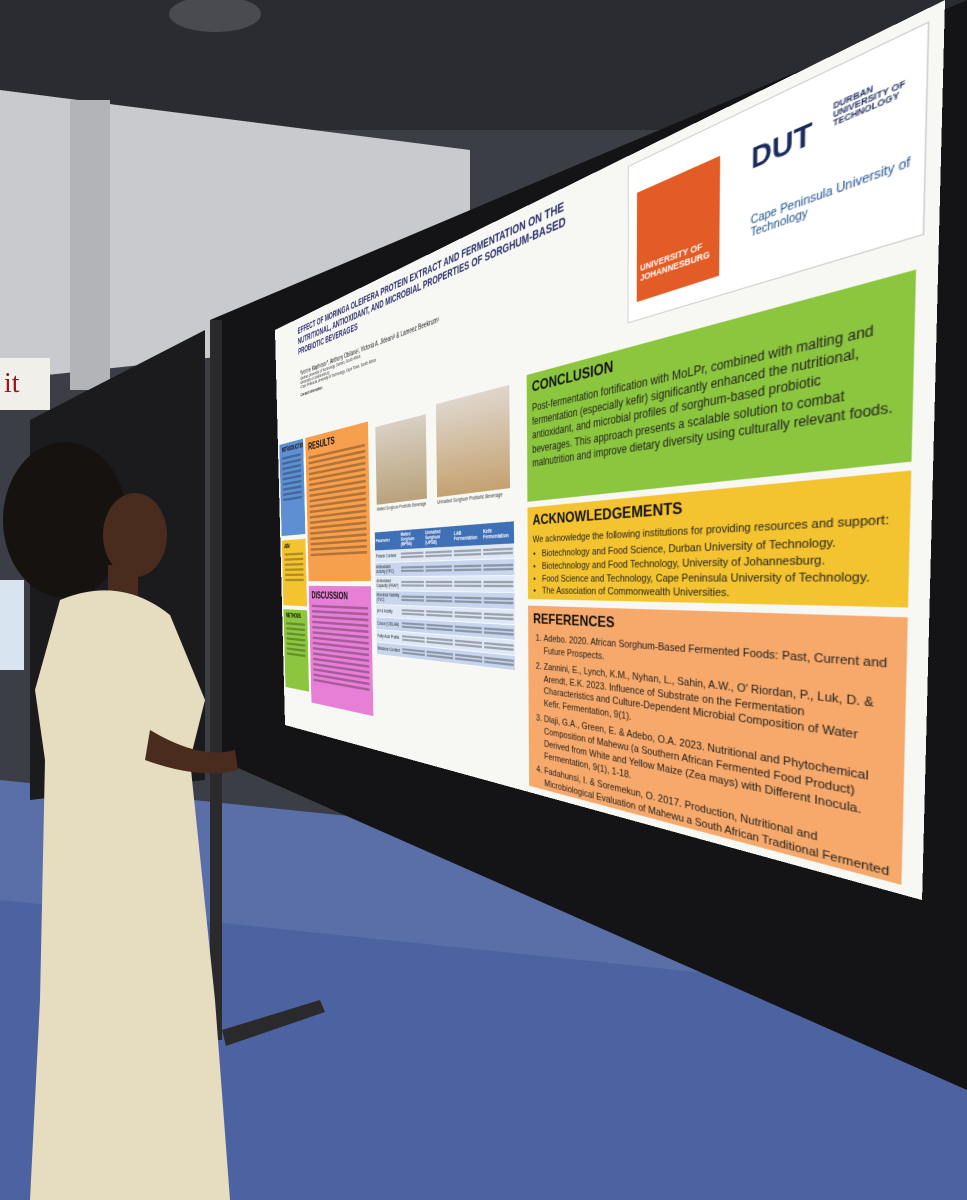  Describe the element at coordinates (216, 680) in the screenshot. I see `partition-post` at that location.